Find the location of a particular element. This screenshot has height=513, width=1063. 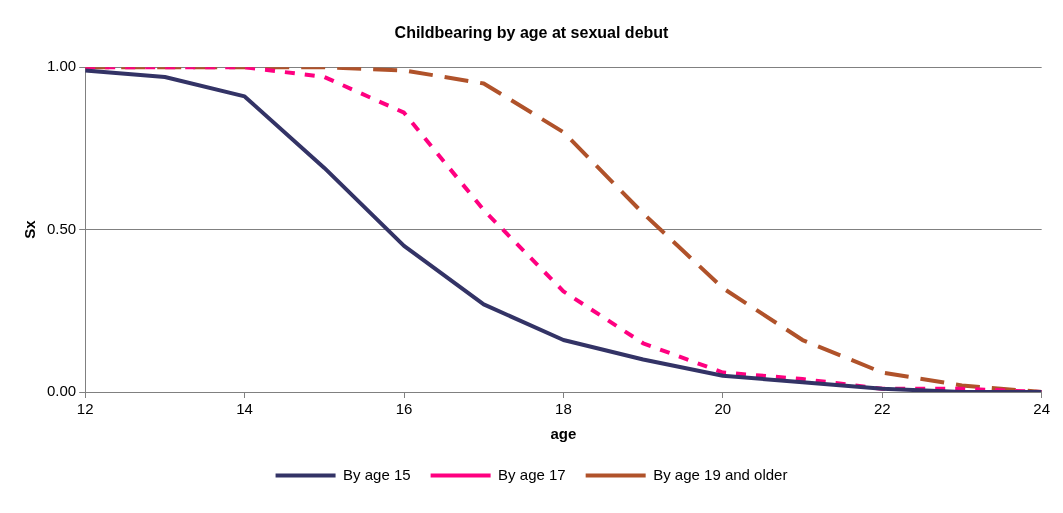

x-tick-label: 24 is located at coordinates (1041, 409).